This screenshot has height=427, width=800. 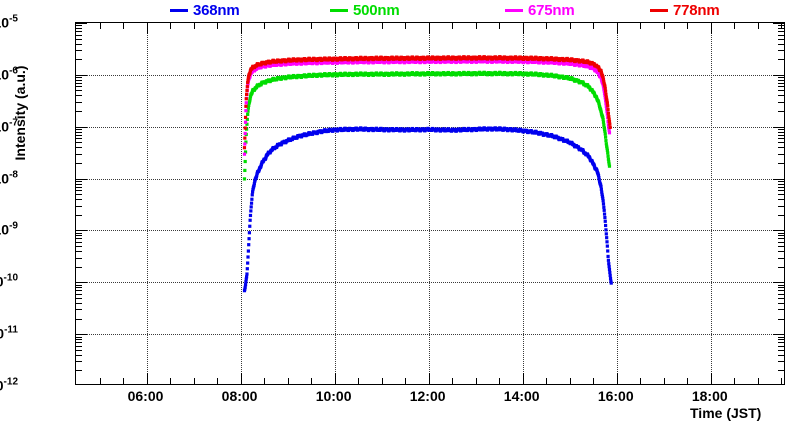 What do you see at coordinates (205, 10) in the screenshot?
I see `legend-item-368nm: 368nm` at bounding box center [205, 10].